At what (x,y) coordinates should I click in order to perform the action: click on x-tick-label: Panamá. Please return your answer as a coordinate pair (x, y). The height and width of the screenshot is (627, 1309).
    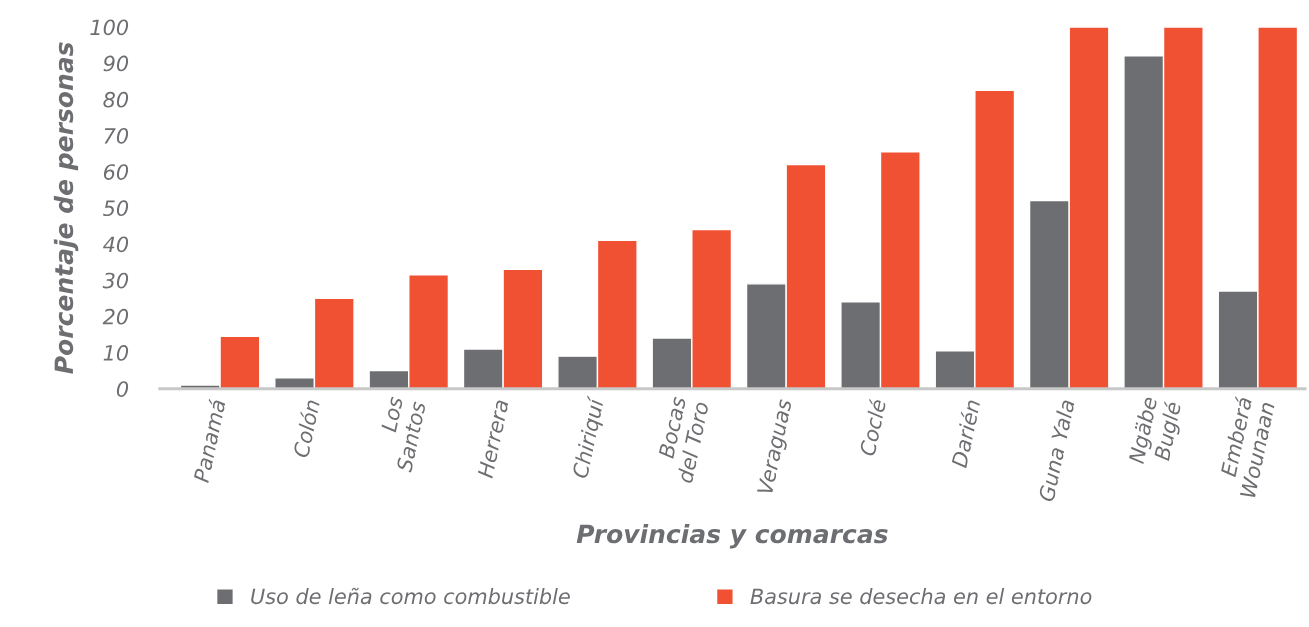
    Looking at the image, I should click on (208, 441).